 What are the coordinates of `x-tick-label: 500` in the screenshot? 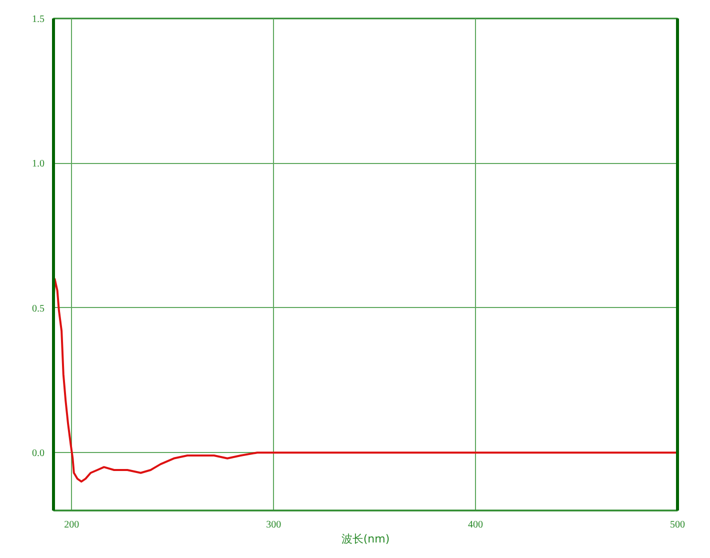 It's located at (677, 525).